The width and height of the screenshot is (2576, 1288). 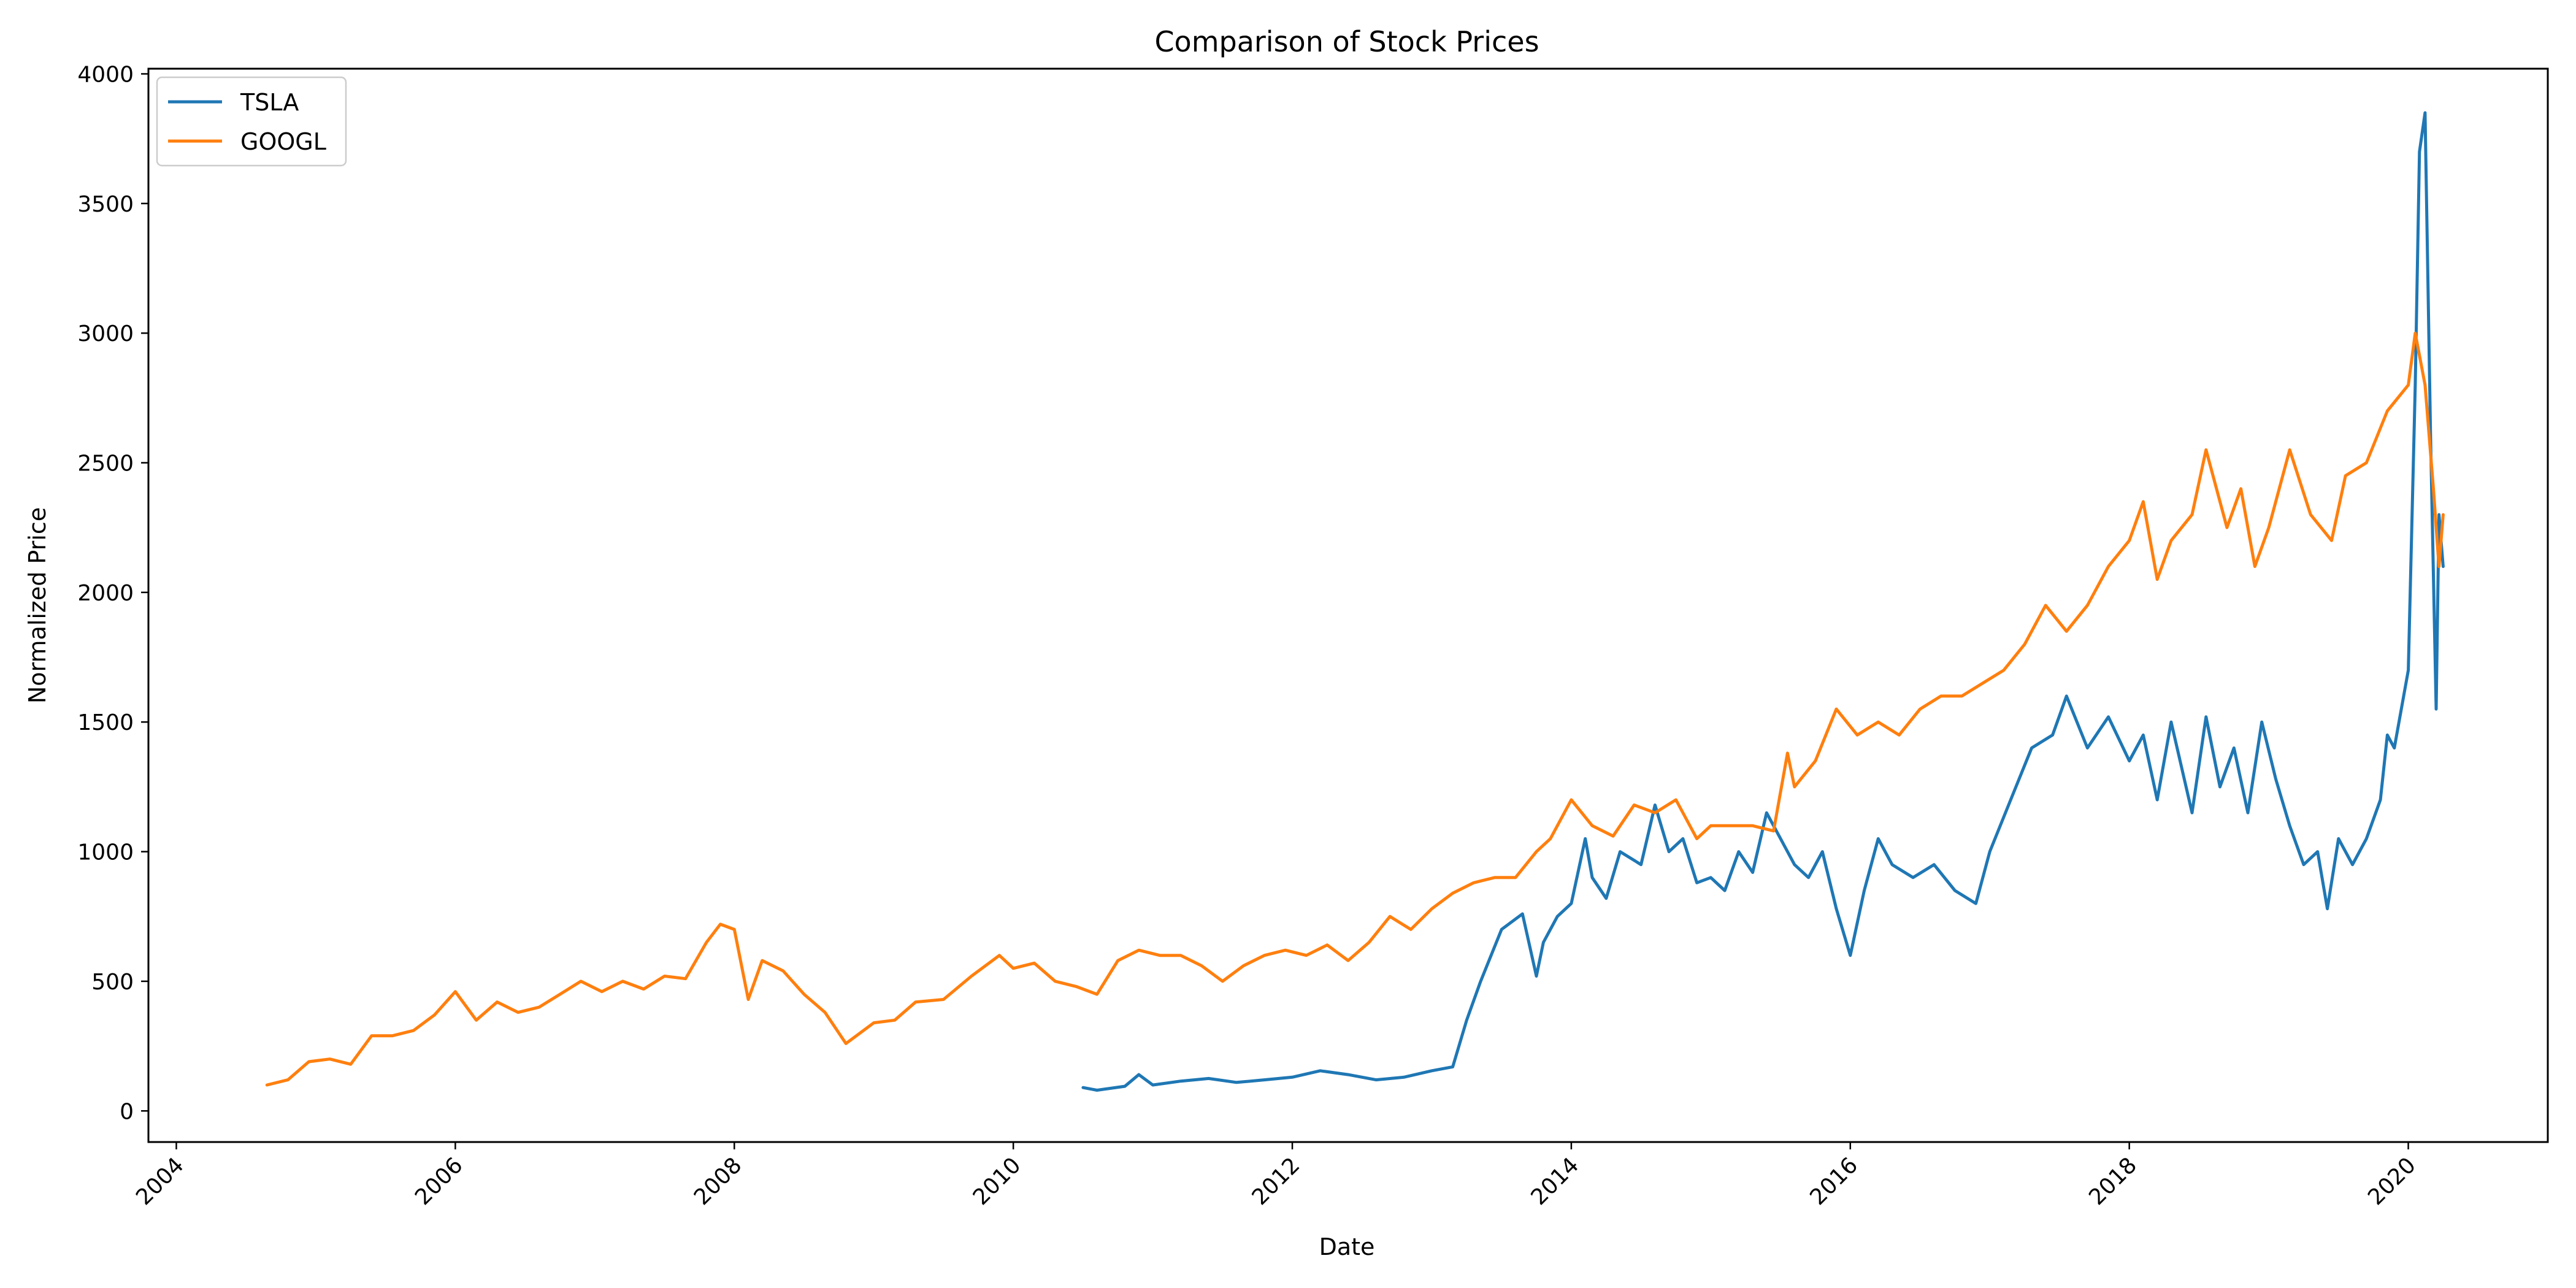 I want to click on y-tick-label: 3000, so click(x=105, y=334).